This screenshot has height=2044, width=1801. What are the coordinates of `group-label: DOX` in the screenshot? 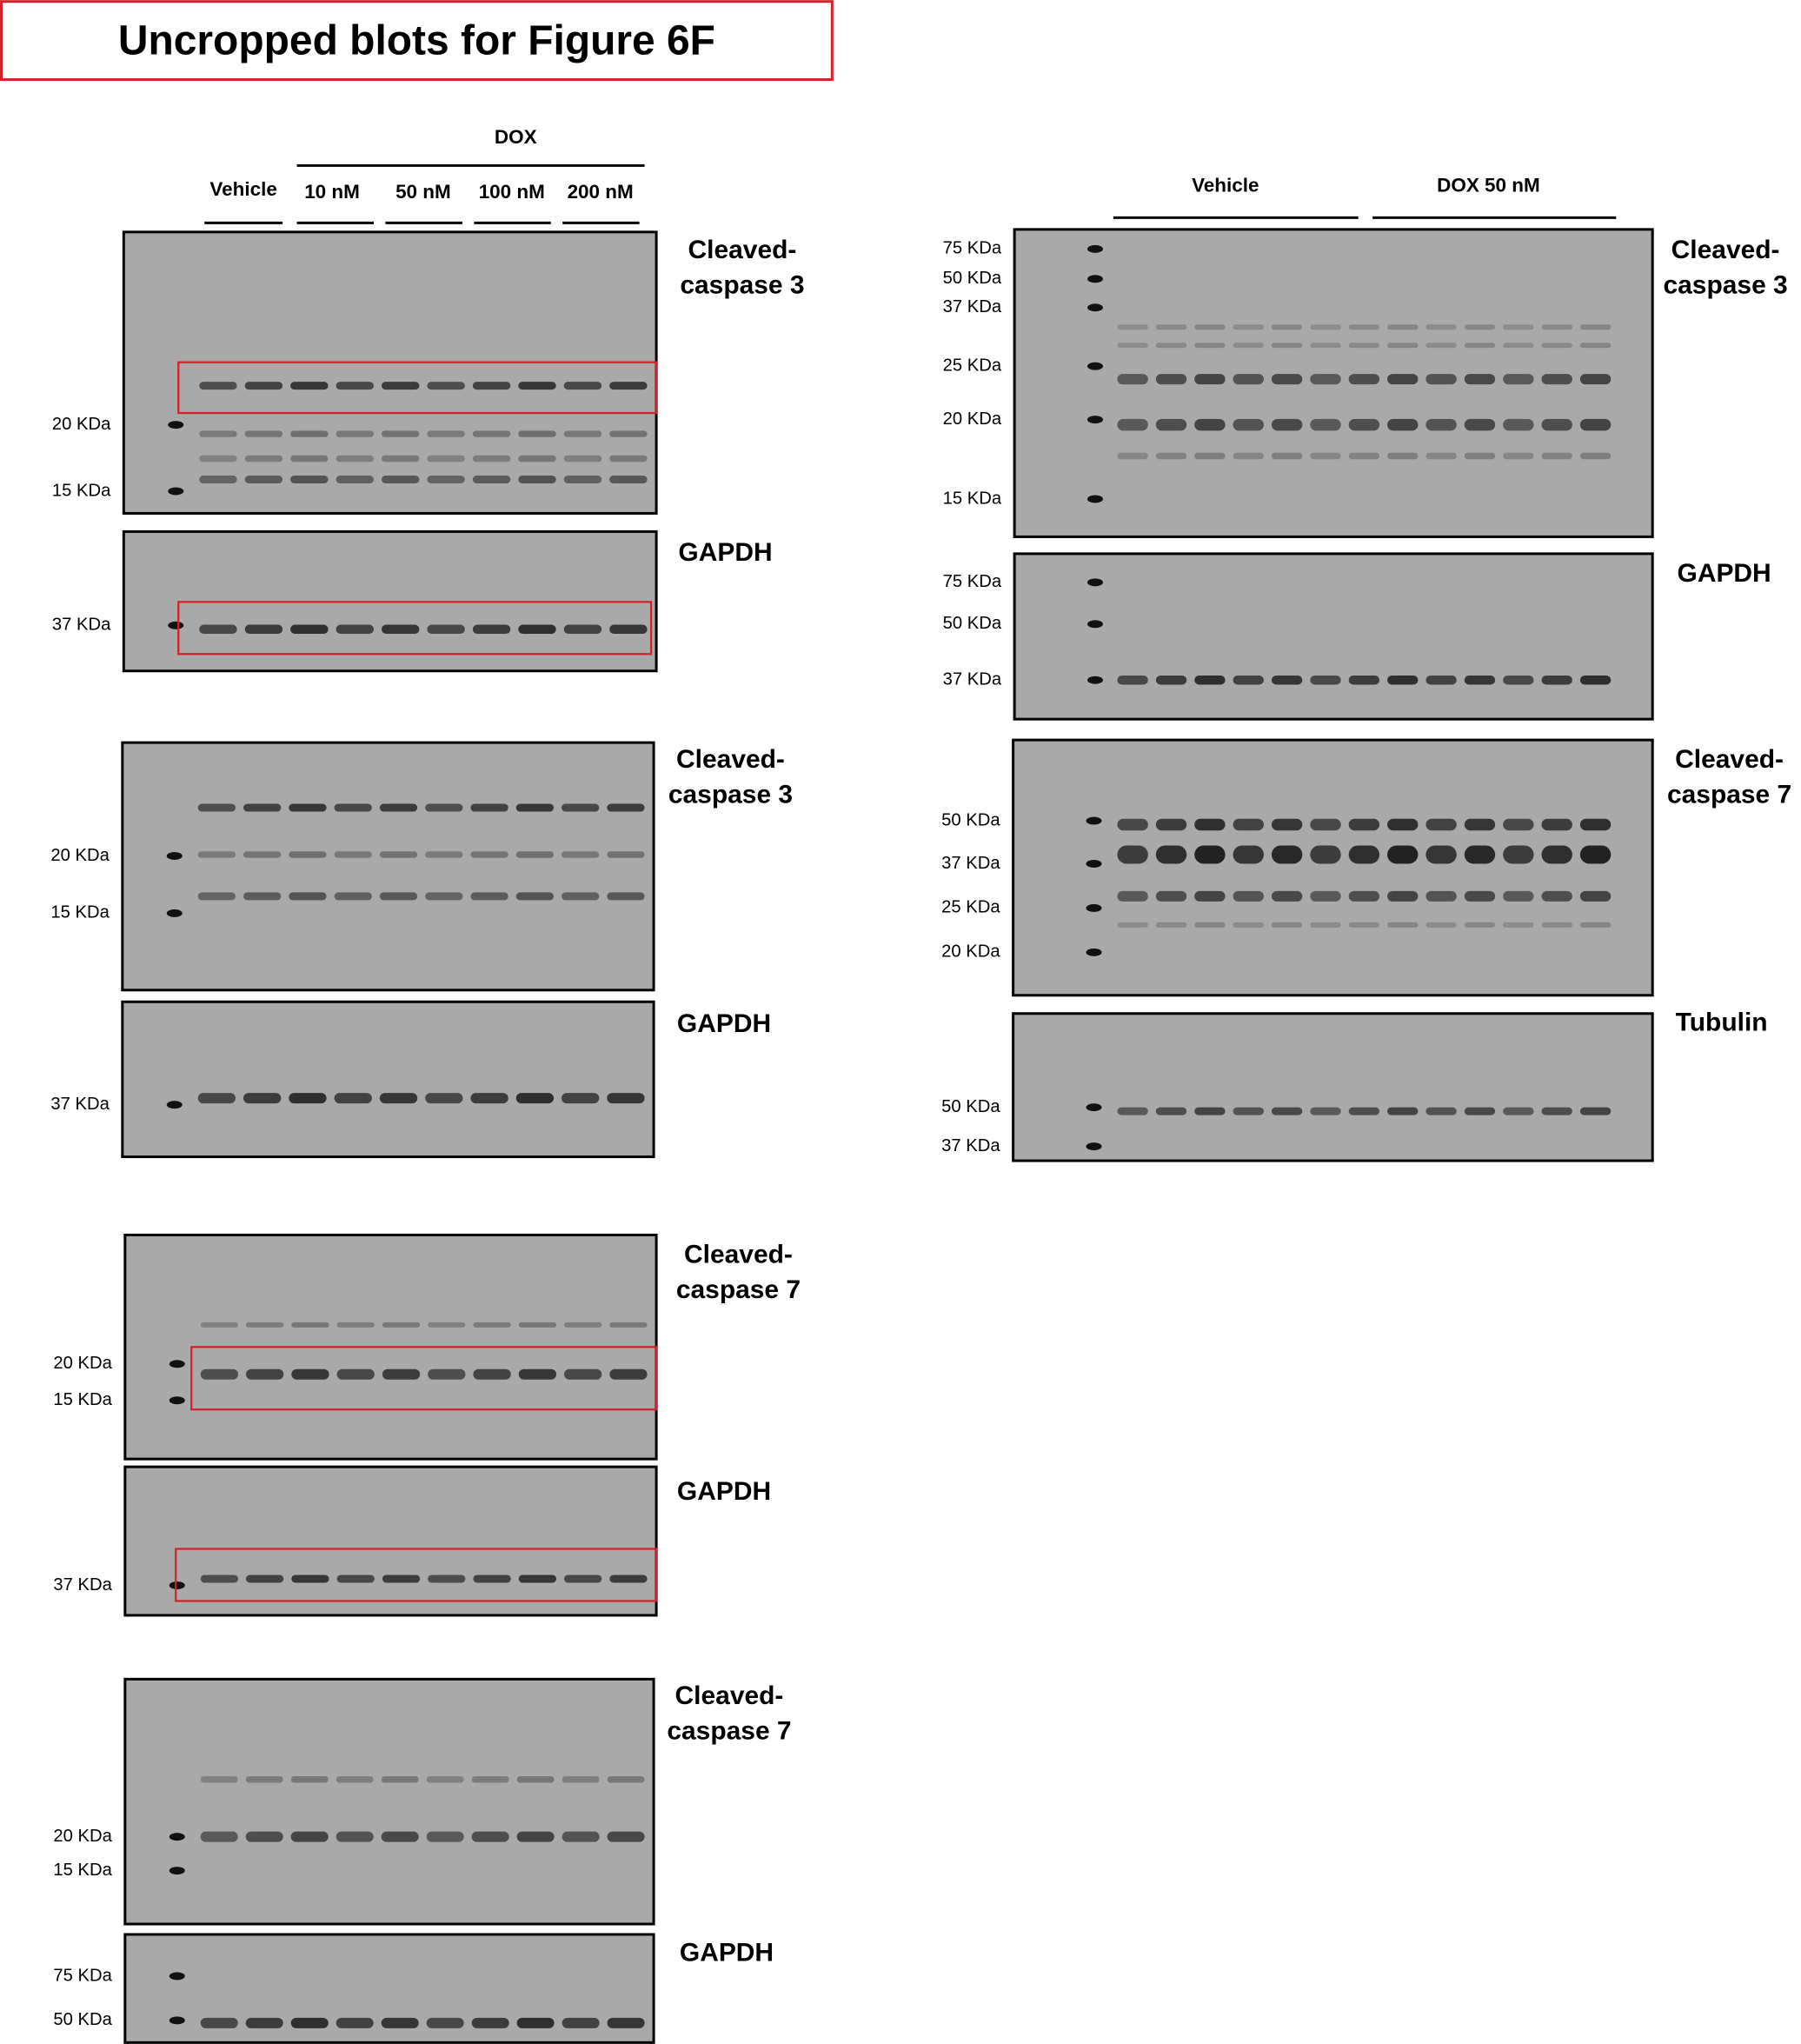 It's located at (516, 137).